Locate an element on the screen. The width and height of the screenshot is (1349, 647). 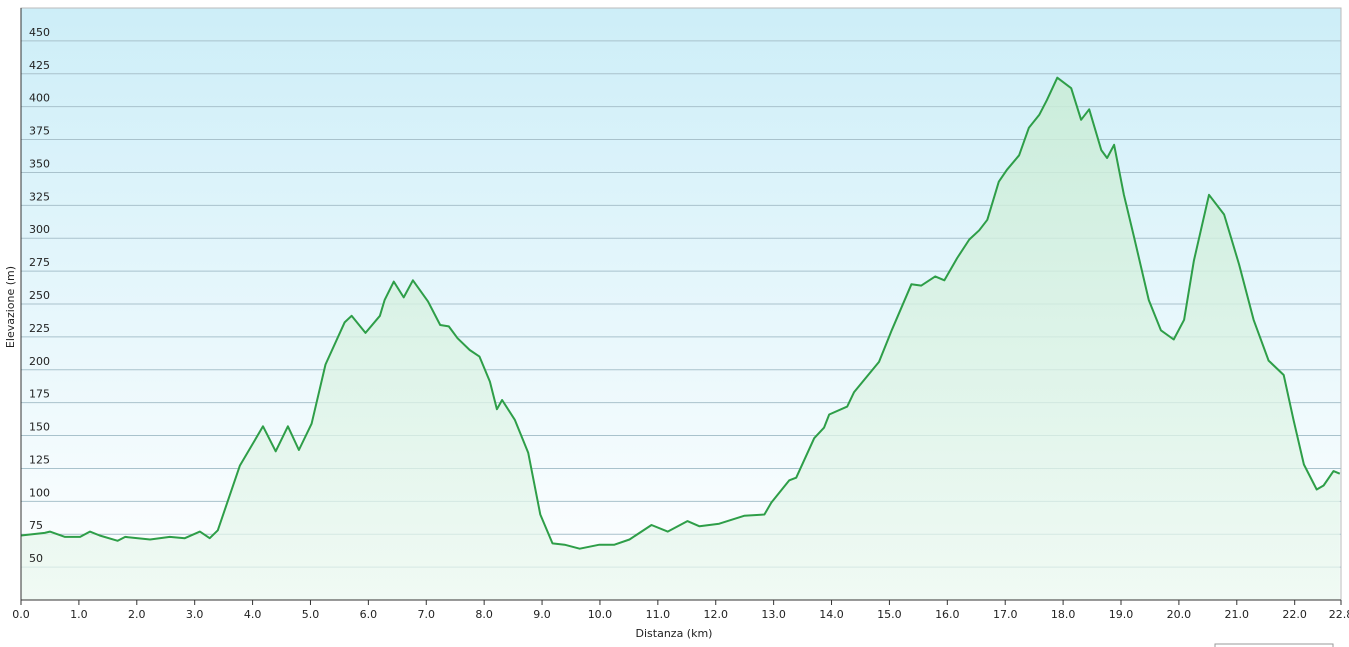
x-tick-label: 18.0 is located at coordinates (1063, 614).